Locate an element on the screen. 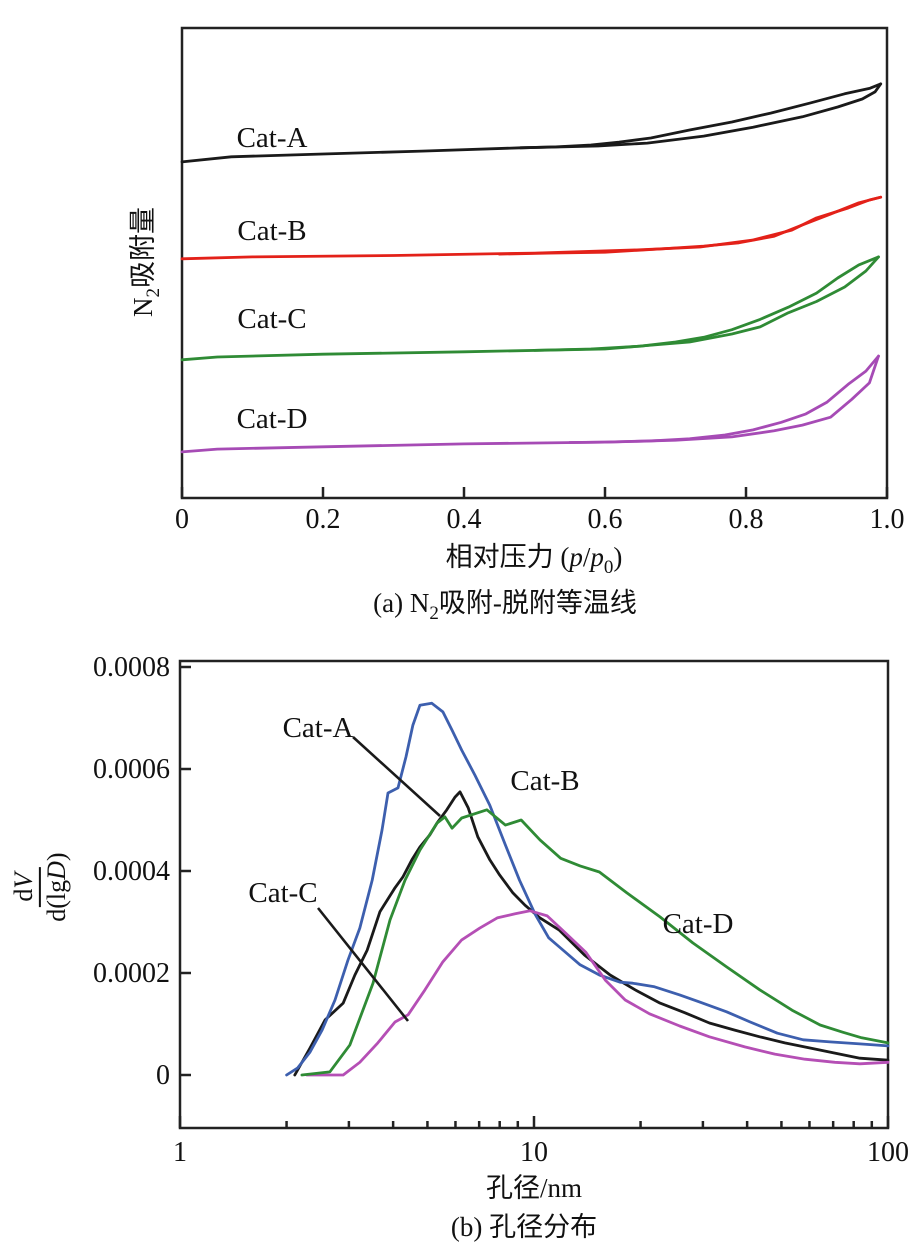 Image resolution: width=916 pixels, height=1253 pixels. cat-d-distribution-curve is located at coordinates (595, 942).